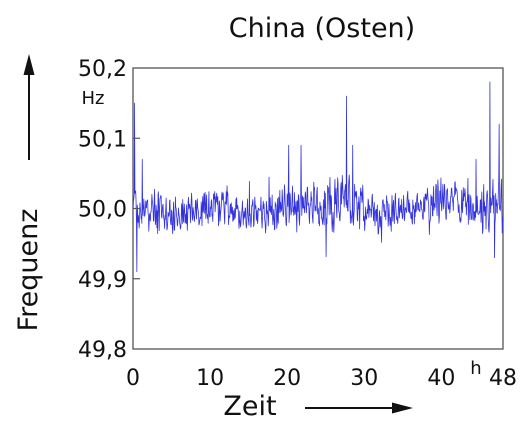 The height and width of the screenshot is (422, 526). Describe the element at coordinates (475, 368) in the screenshot. I see `x-axis-unit: h` at that location.